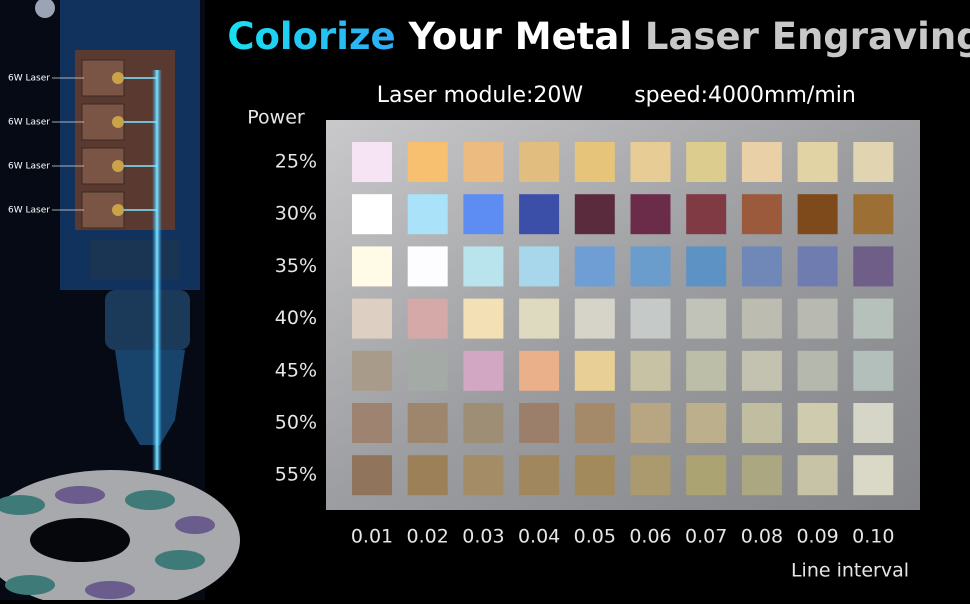  What do you see at coordinates (480, 95) in the screenshot?
I see `spec-module: Laser module:20W` at bounding box center [480, 95].